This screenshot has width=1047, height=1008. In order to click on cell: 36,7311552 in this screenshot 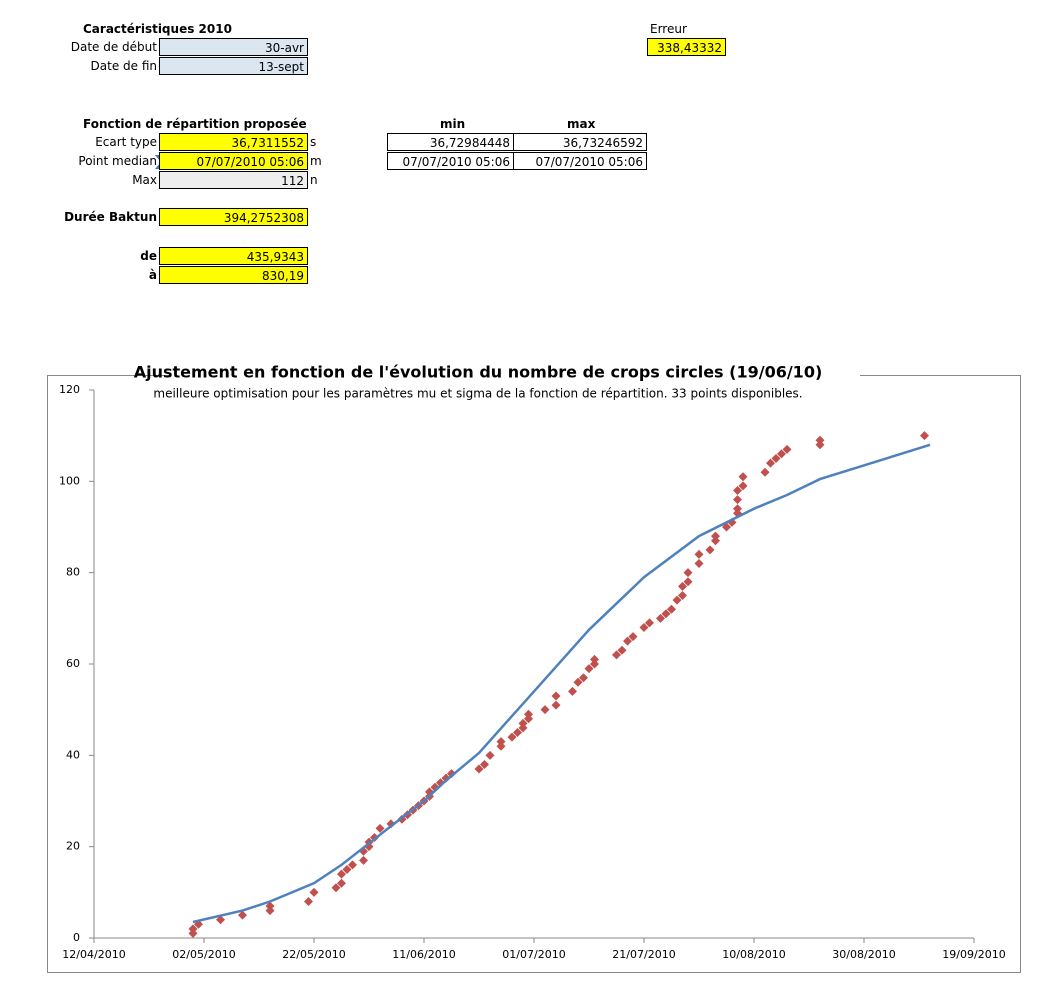, I will do `click(233, 142)`.